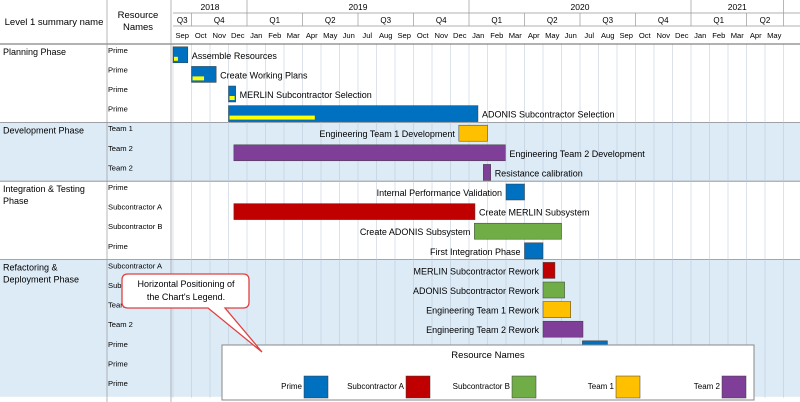 The height and width of the screenshot is (402, 800). Describe the element at coordinates (138, 27) in the screenshot. I see `resource-column-header-line2: Names` at that location.